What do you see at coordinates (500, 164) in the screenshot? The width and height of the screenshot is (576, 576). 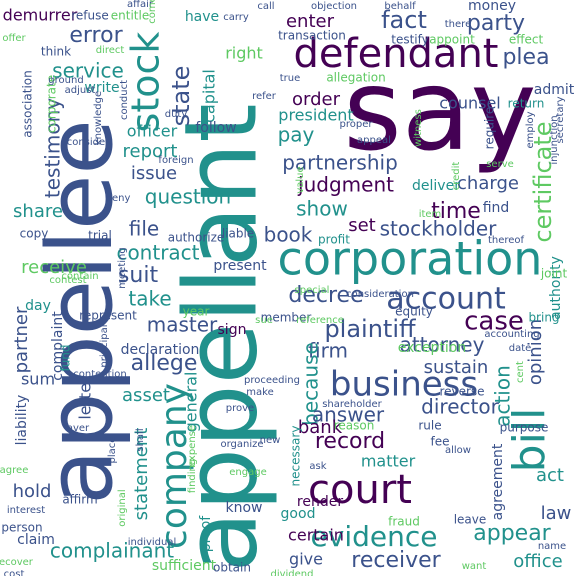 I see `word-serve: serve` at bounding box center [500, 164].